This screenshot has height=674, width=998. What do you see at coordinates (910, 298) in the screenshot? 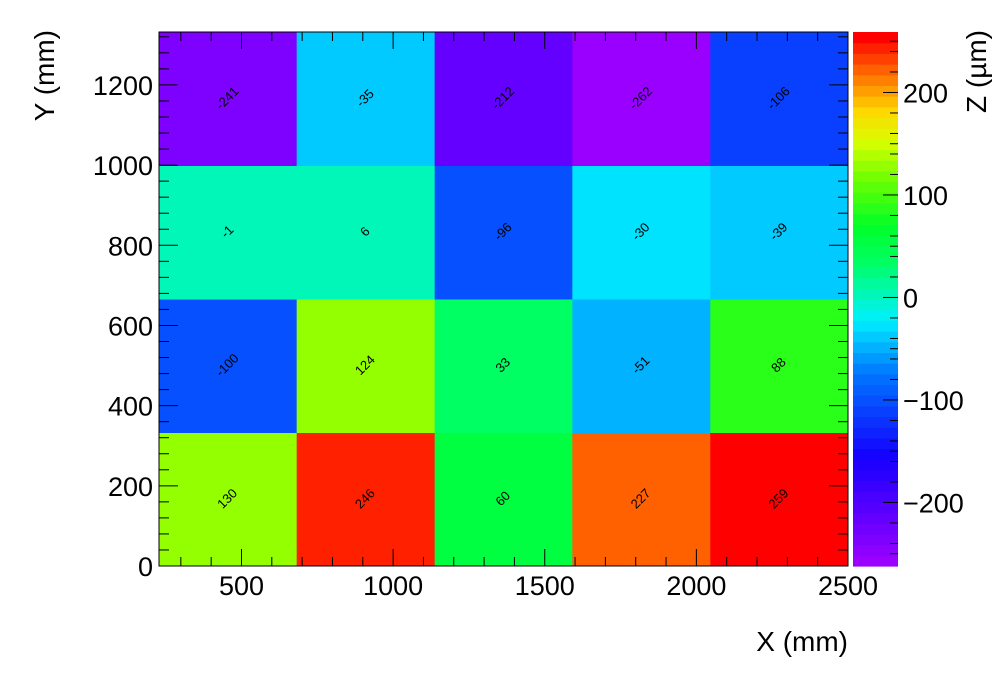
I see `z-tick-label: 0` at bounding box center [910, 298].